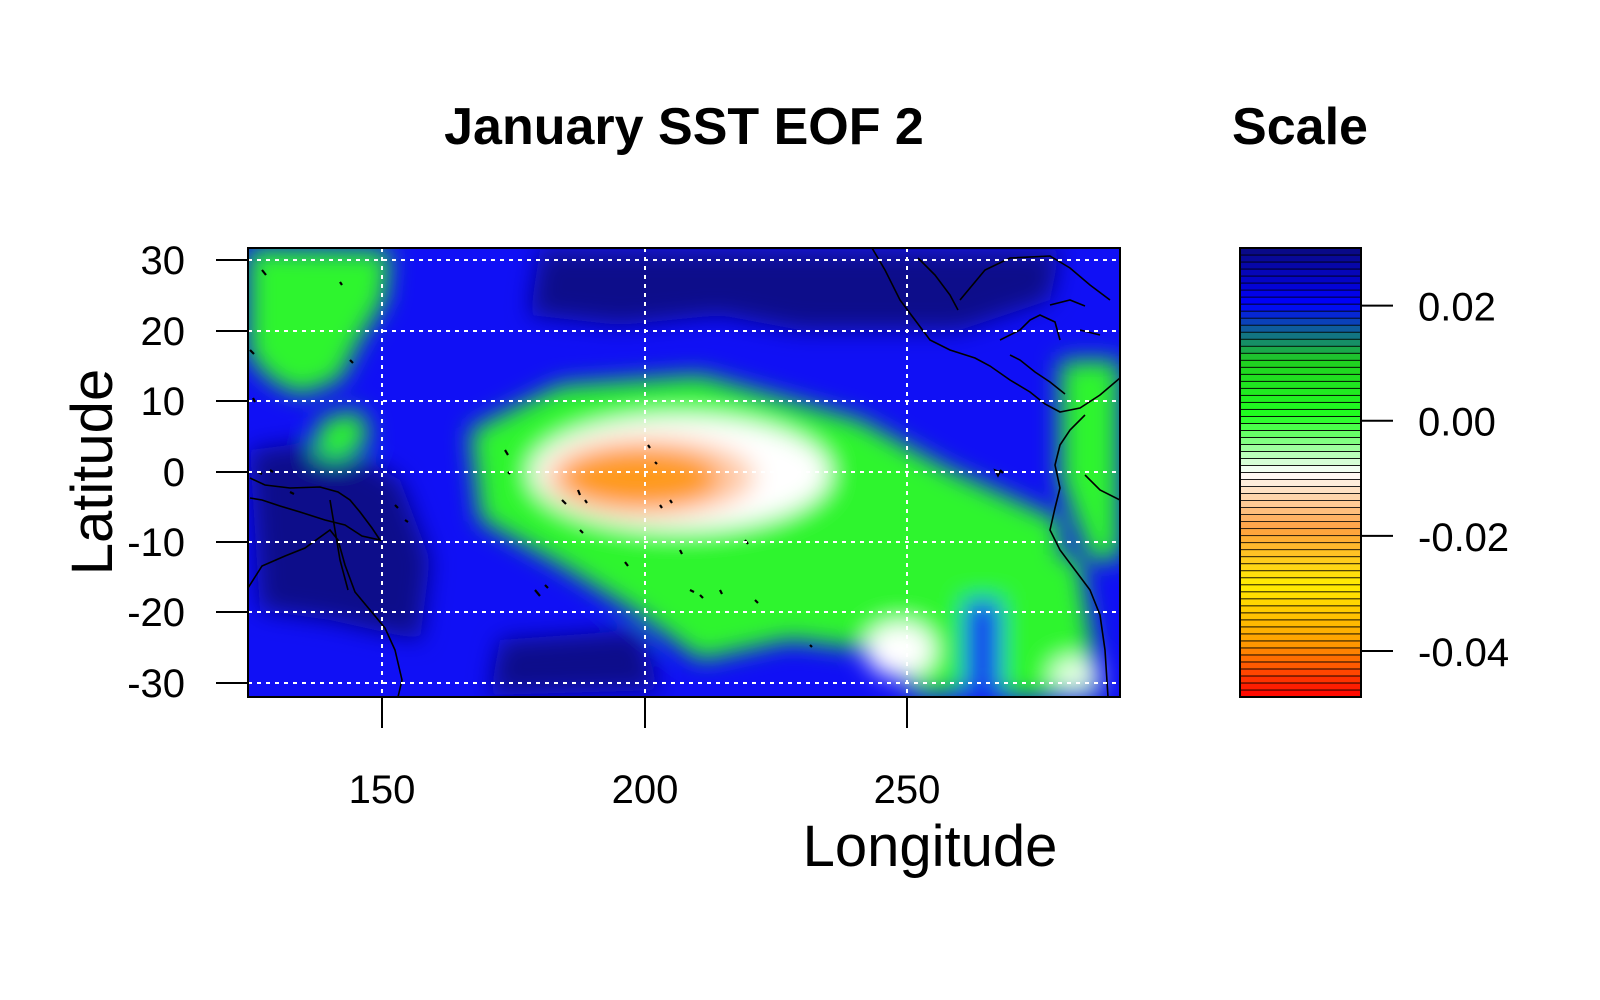 This screenshot has height=1000, width=1600. What do you see at coordinates (156, 613) in the screenshot?
I see `y-tick-label-neg20: -20` at bounding box center [156, 613].